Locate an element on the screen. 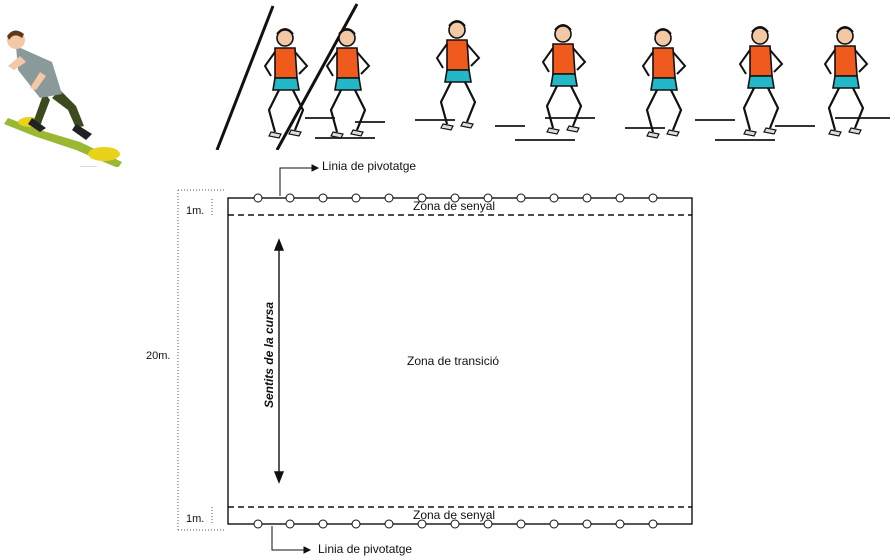 Image resolution: width=895 pixels, height=560 pixels. pivot-markers-top is located at coordinates (455, 198).